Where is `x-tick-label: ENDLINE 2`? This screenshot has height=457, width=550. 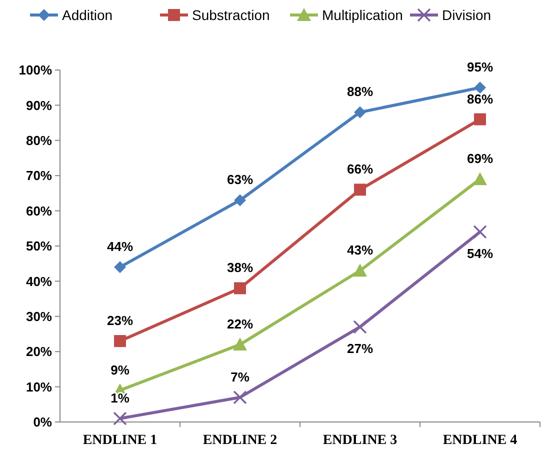 x-tick-label: ENDLINE 2 is located at coordinates (240, 440).